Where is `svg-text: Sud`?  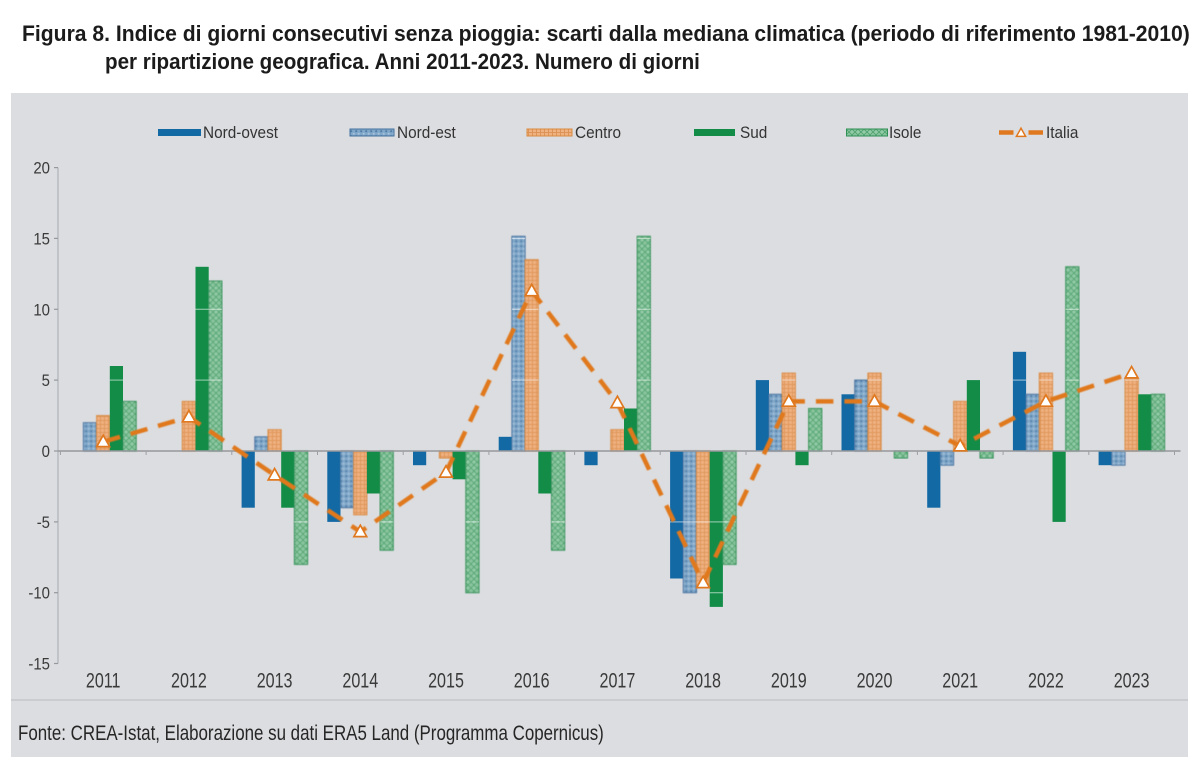 svg-text: Sud is located at coordinates (753, 134).